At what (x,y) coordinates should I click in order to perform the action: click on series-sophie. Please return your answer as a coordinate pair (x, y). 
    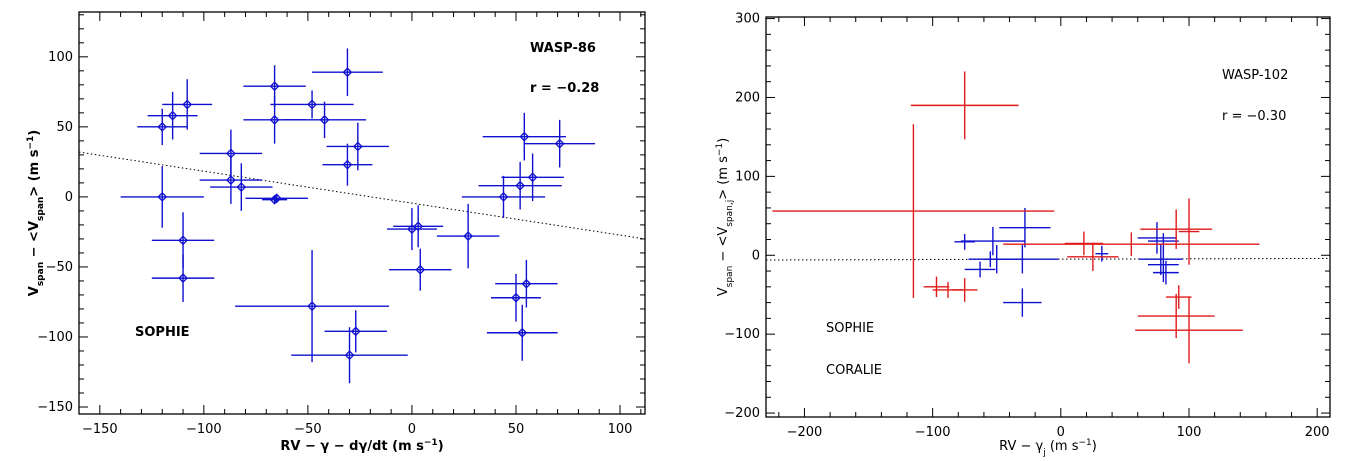
    Looking at the image, I should click on (1068, 262).